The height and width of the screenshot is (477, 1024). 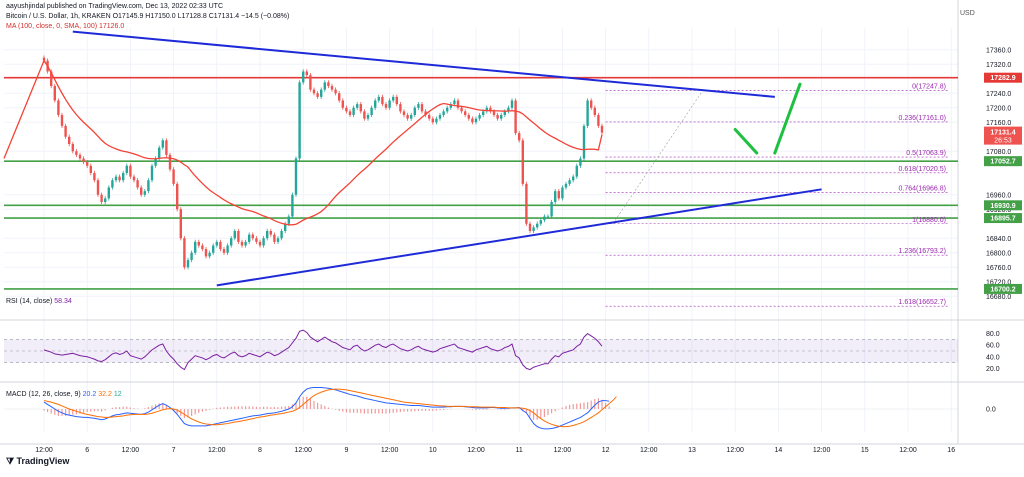 What do you see at coordinates (105, 394) in the screenshot?
I see `macd-legend-signal: 32.2` at bounding box center [105, 394].